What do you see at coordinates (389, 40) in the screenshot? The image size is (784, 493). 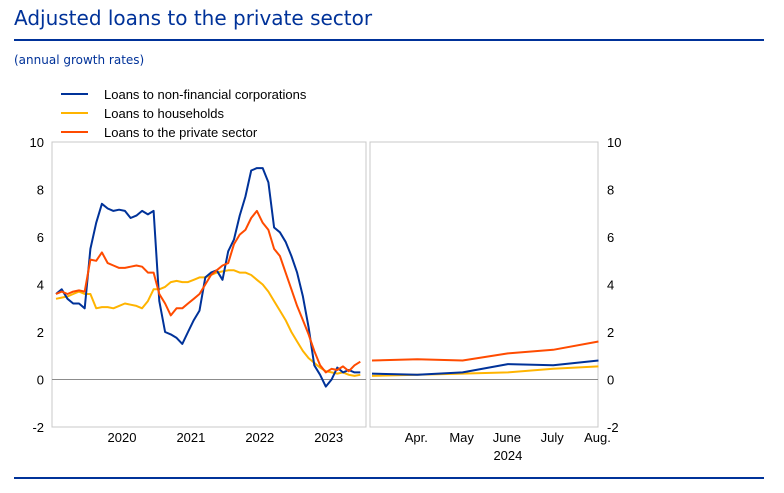 I see `title-rule` at bounding box center [389, 40].